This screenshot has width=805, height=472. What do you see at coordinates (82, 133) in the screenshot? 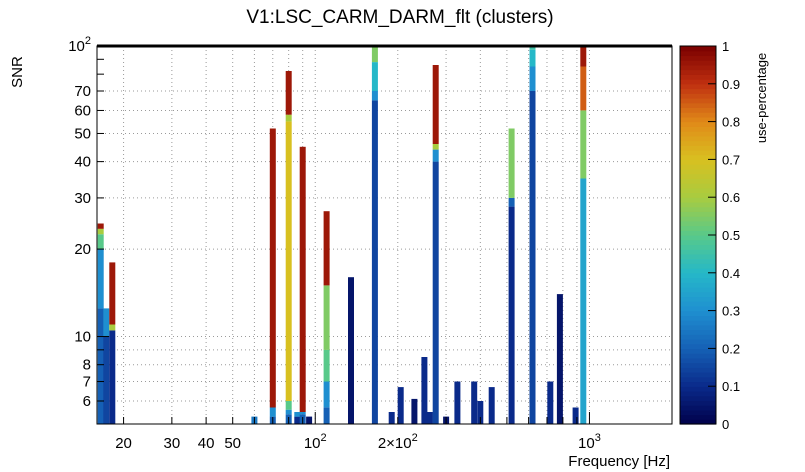
I see `y-tick-label: 50` at bounding box center [82, 133].